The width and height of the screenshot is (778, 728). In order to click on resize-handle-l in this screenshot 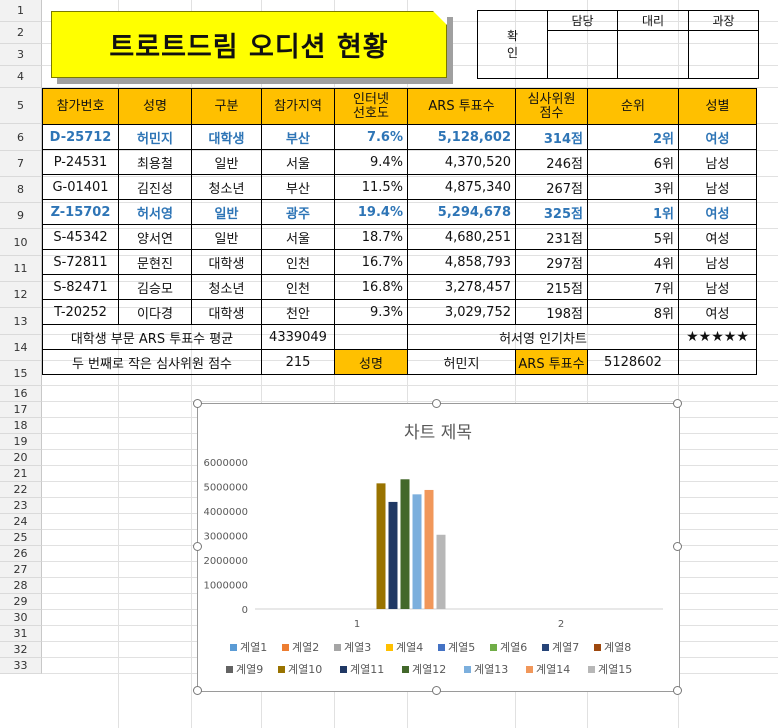, I will do `click(197, 546)`.